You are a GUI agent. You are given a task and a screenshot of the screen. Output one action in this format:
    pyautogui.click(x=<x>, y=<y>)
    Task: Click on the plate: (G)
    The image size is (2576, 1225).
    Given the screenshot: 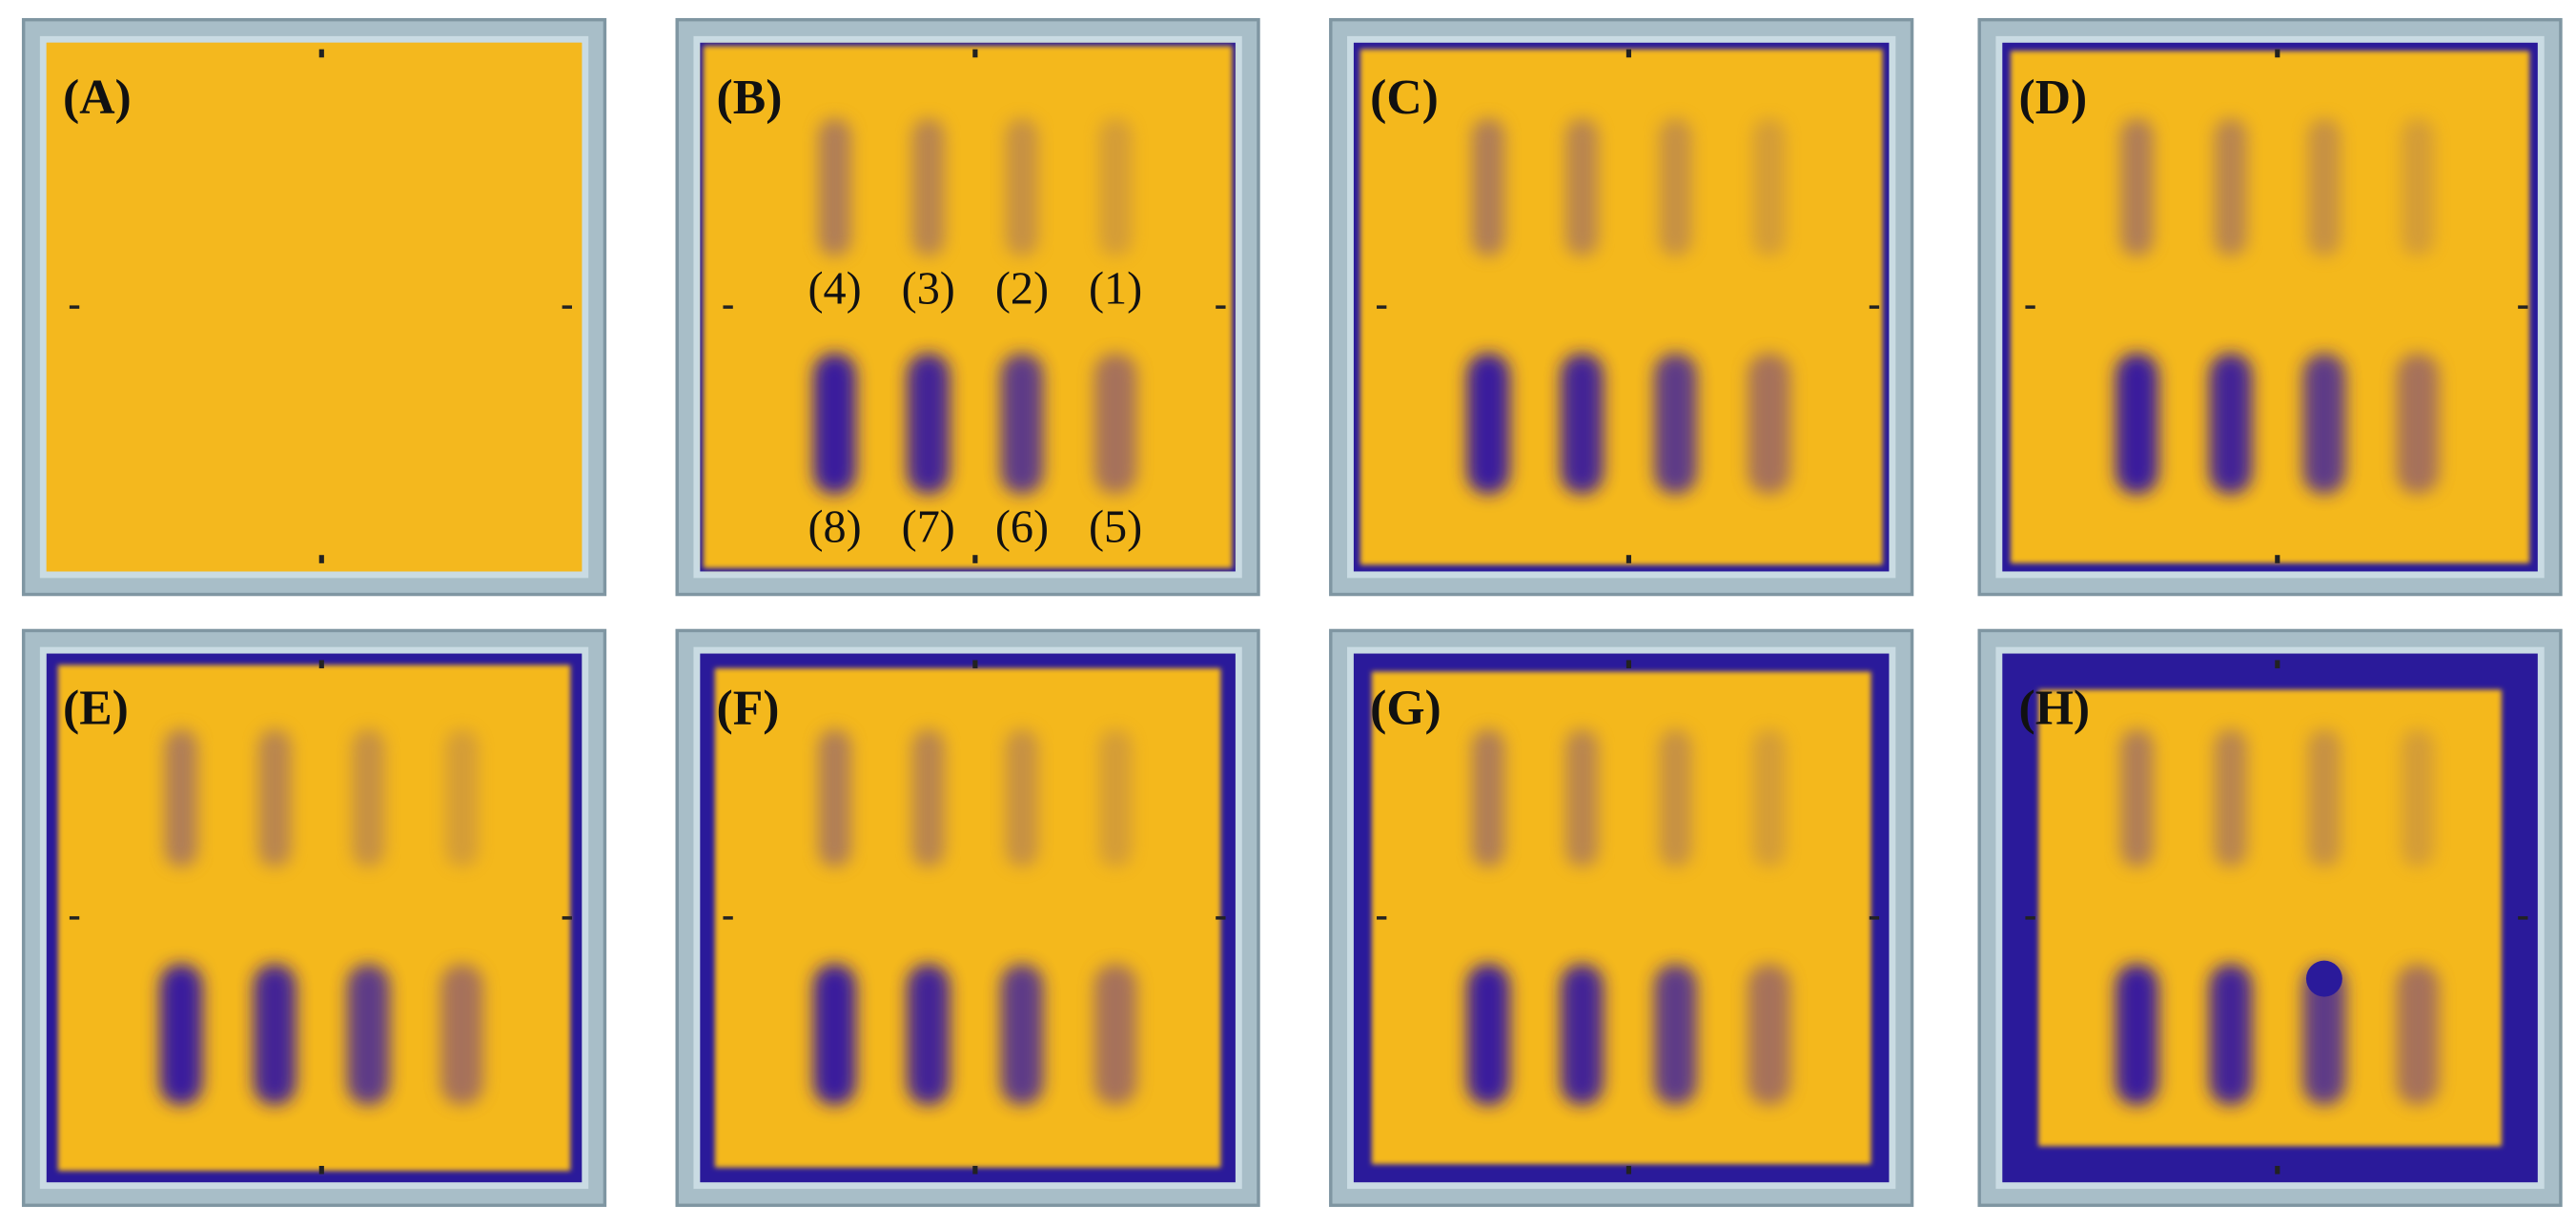 What is the action you would take?
    pyautogui.click(x=1622, y=918)
    